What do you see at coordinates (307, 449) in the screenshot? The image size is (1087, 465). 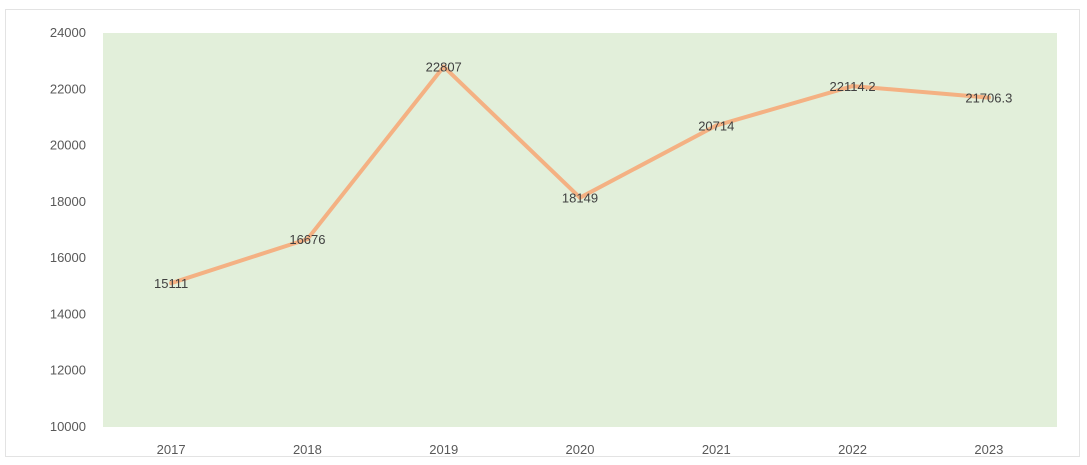 I see `x-tick-label: 2018` at bounding box center [307, 449].